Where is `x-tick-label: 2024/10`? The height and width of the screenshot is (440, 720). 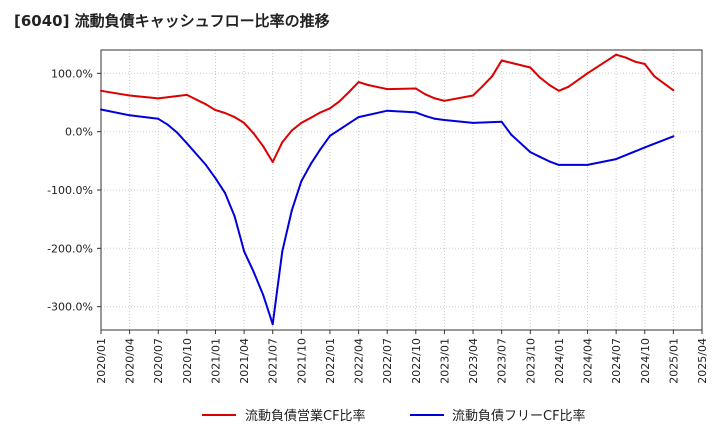 x-tick-label: 2024/10 is located at coordinates (645, 361).